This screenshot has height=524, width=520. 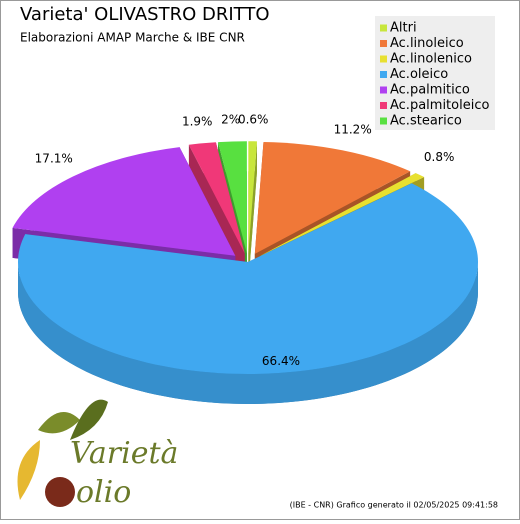 What do you see at coordinates (281, 361) in the screenshot?
I see `data-label: 66.4%` at bounding box center [281, 361].